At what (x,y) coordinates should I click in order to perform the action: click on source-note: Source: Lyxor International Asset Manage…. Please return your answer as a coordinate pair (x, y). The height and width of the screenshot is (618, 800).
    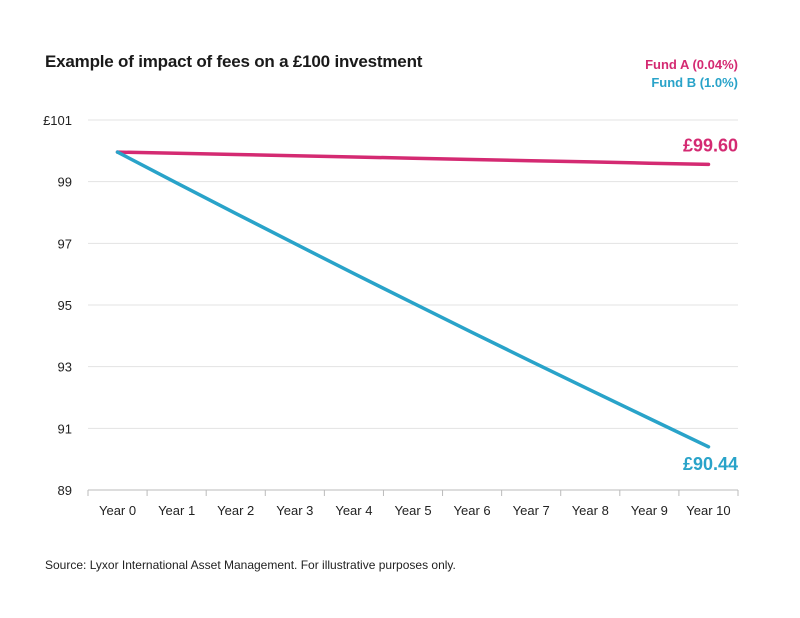
    Looking at the image, I should click on (250, 565).